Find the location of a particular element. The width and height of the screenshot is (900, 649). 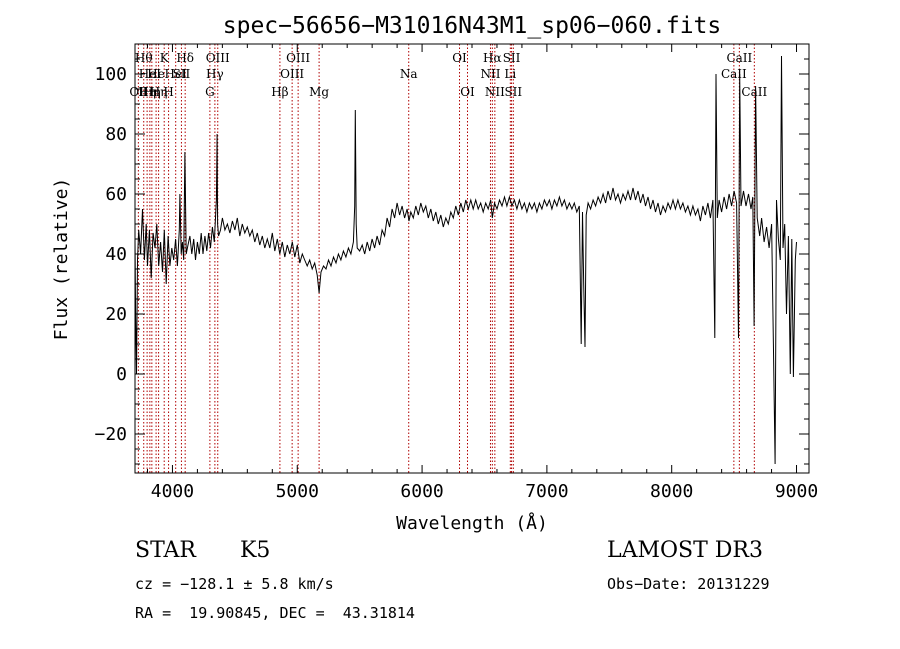

line-label-13: Hγ is located at coordinates (215, 74).